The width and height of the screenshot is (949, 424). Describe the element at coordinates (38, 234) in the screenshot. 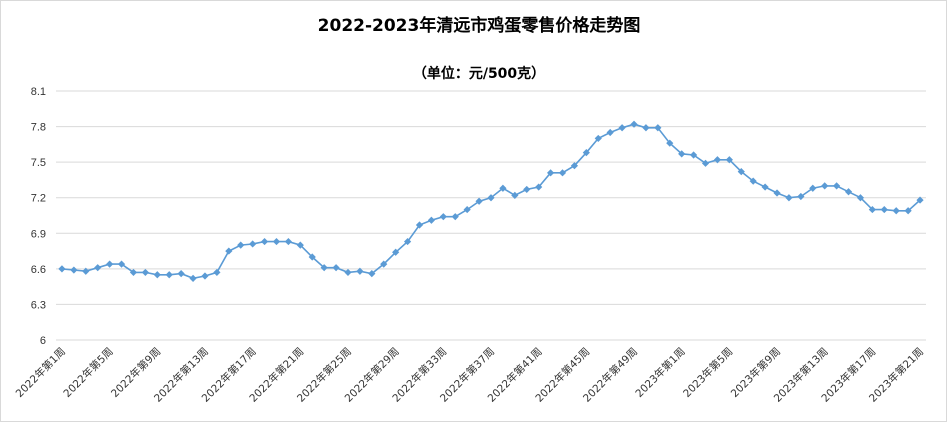

I see `y-tick-label: 6.9` at that location.